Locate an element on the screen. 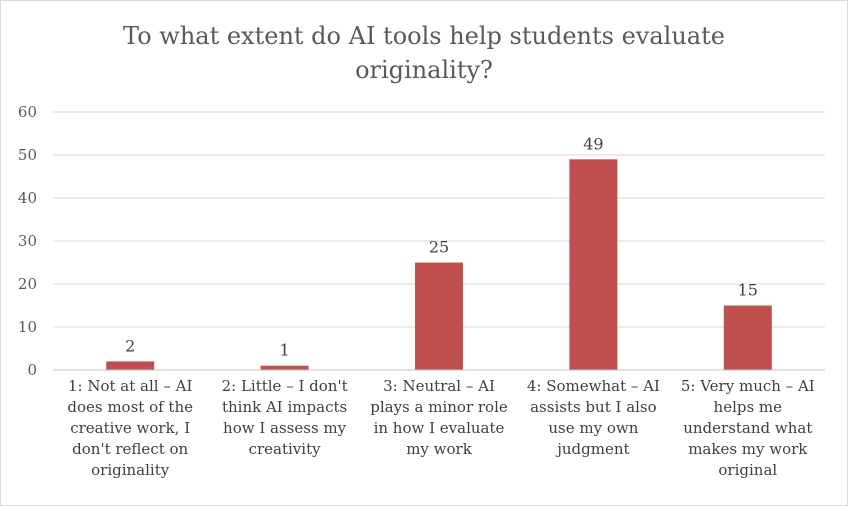 Image resolution: width=848 pixels, height=506 pixels. x-category-label-line: helps me is located at coordinates (748, 407).